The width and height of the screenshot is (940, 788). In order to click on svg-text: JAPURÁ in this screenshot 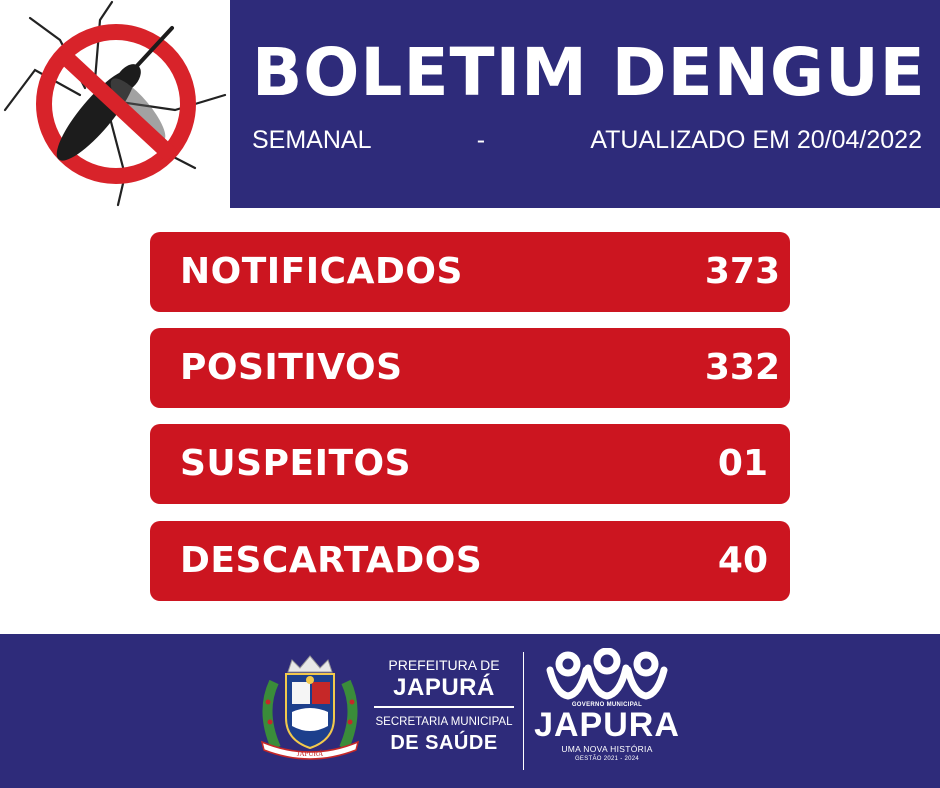, I will do `click(310, 754)`.